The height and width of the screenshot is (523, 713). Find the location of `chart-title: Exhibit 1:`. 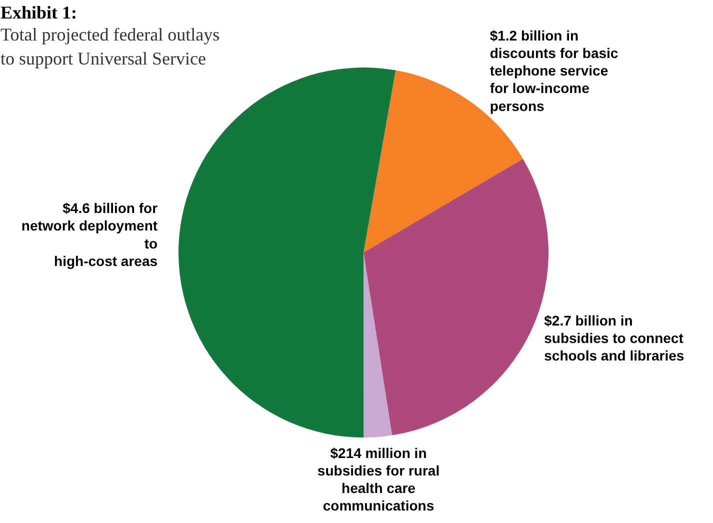

chart-title: Exhibit 1: is located at coordinates (39, 12).